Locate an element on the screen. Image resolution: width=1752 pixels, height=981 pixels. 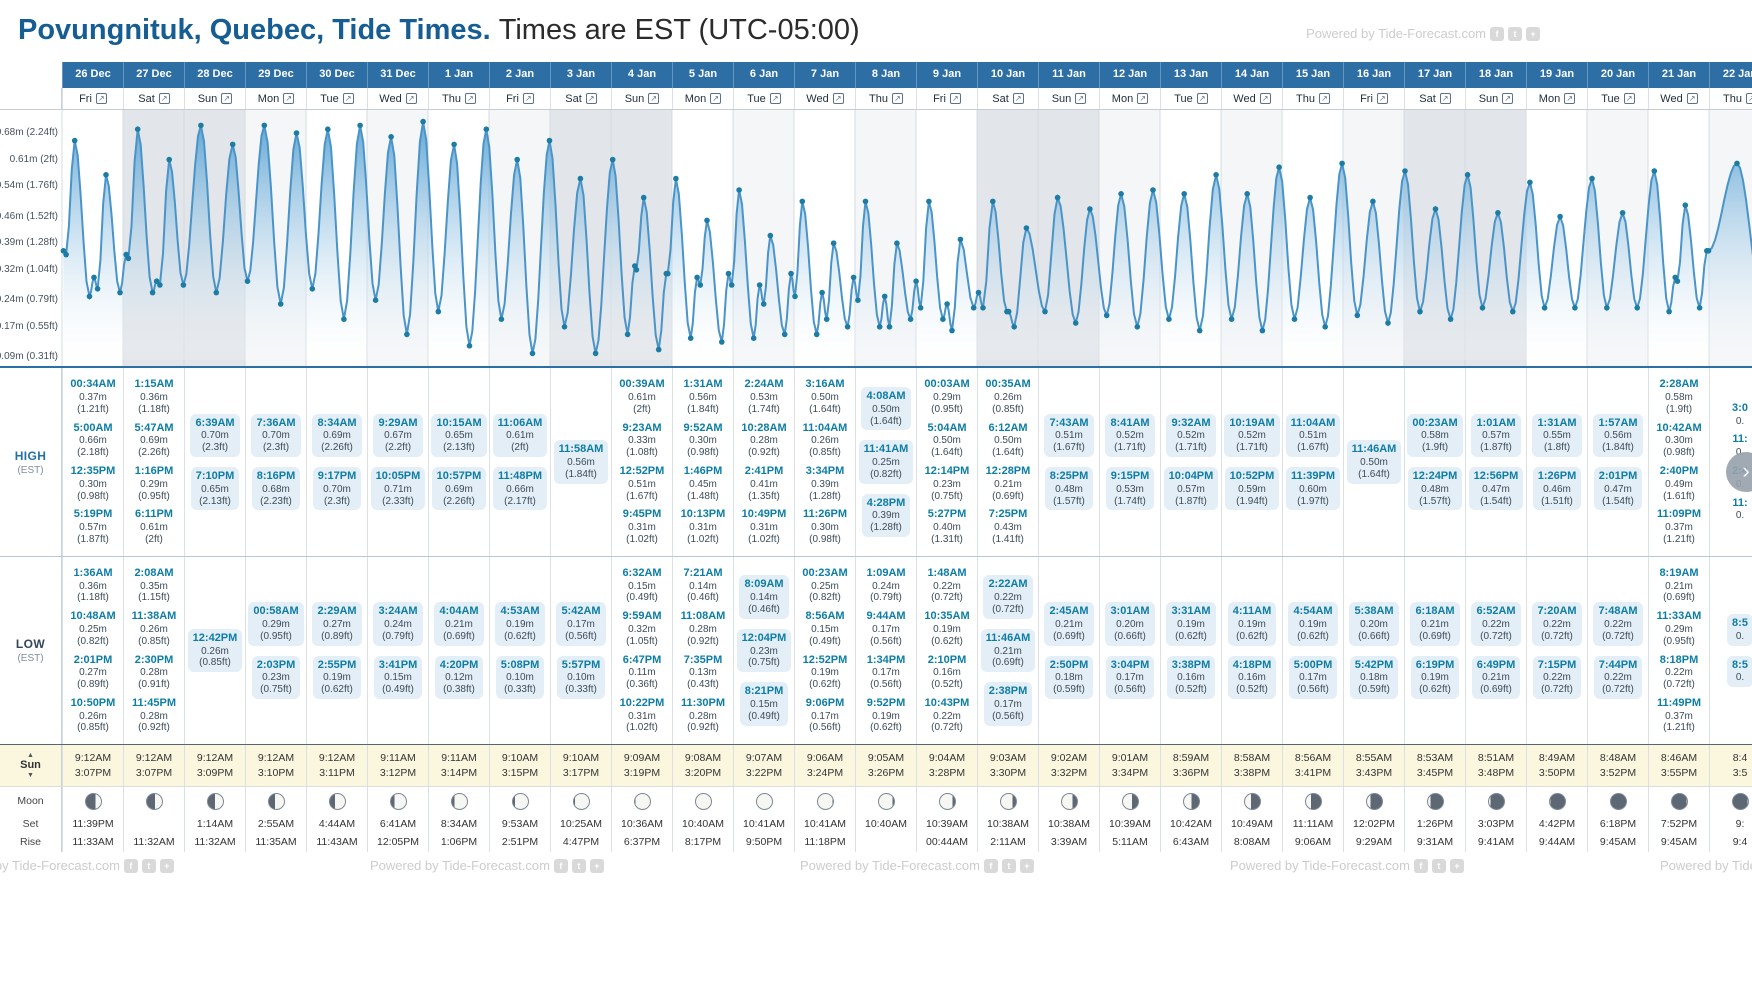
date-cell: 14 Jan is located at coordinates (1251, 75).